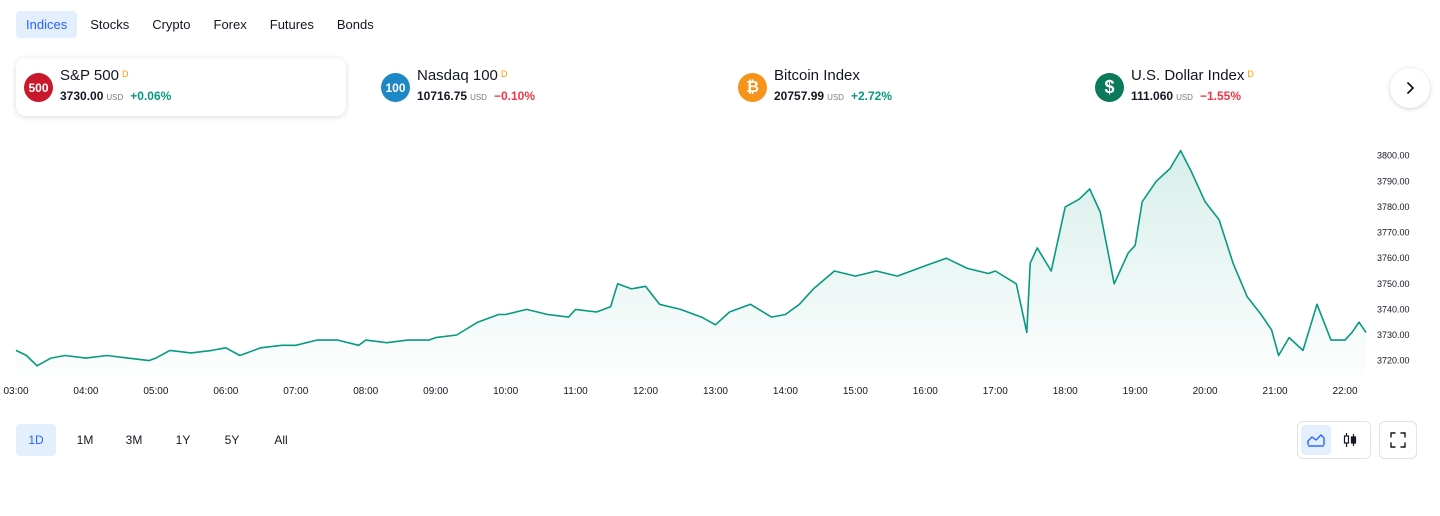 The image size is (1440, 516). What do you see at coordinates (183, 440) in the screenshot?
I see `range-1y-button: 1Y` at bounding box center [183, 440].